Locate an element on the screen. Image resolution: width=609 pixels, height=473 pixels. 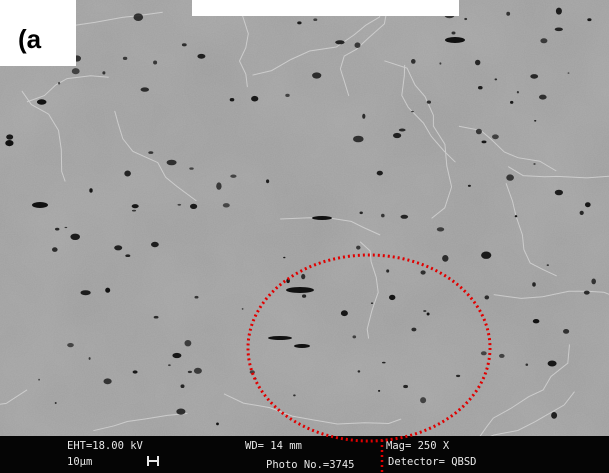
eht-readout: EHT=18.00 kV is located at coordinates (105, 446).